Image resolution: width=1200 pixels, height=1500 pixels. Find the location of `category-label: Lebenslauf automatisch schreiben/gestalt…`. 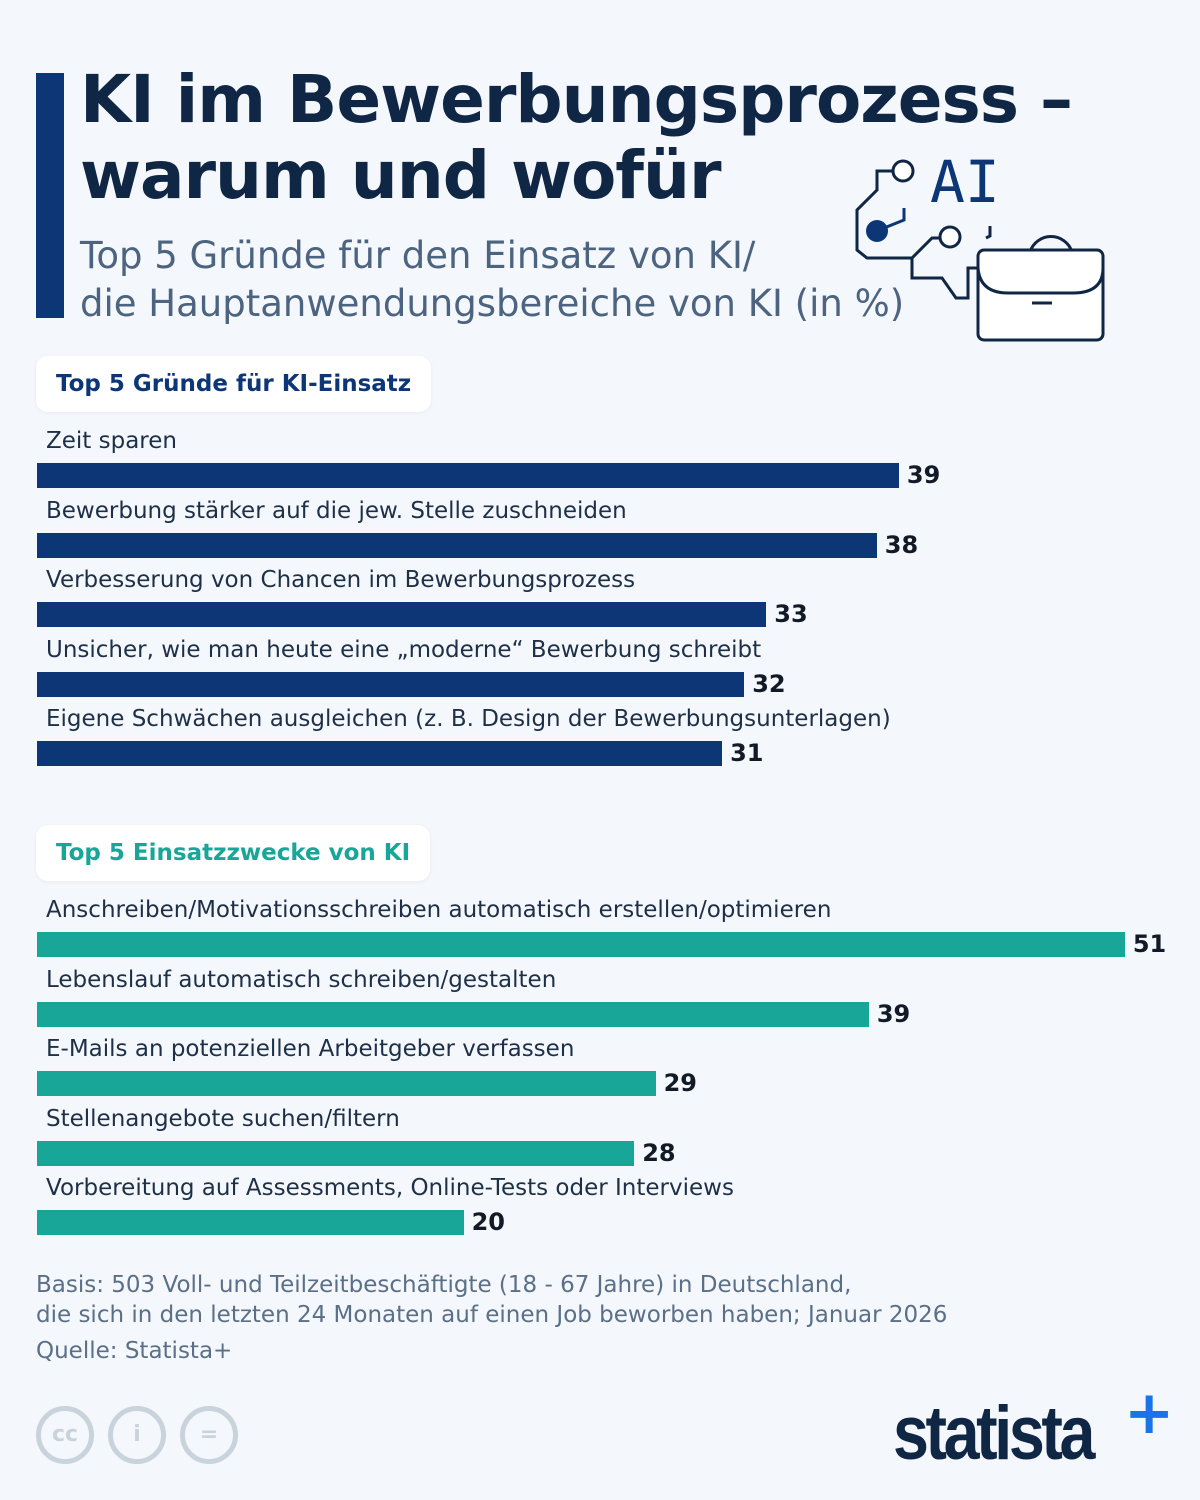

category-label: Lebenslauf automatisch schreiben/gestalt… is located at coordinates (301, 979).